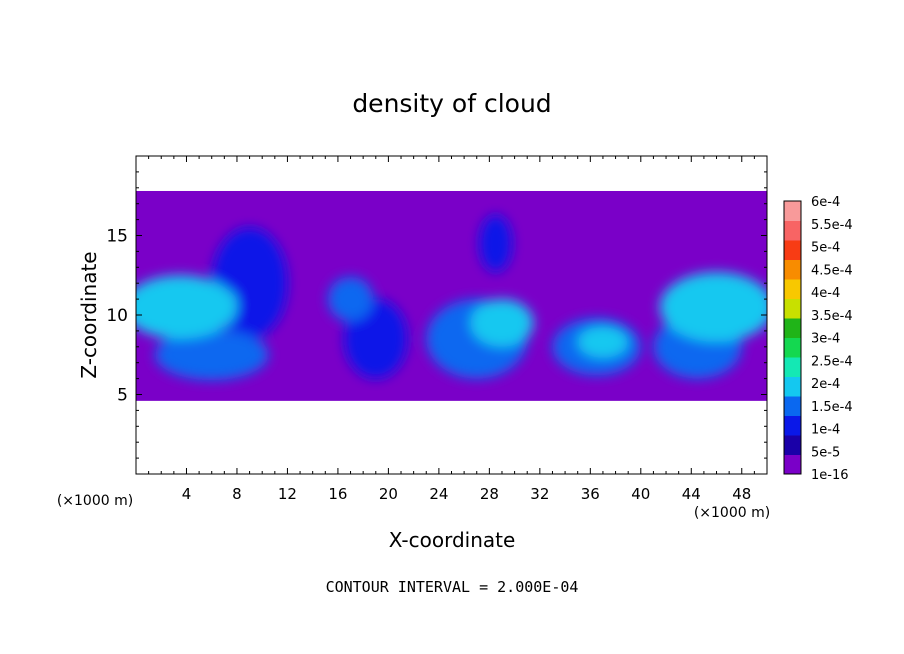  Describe the element at coordinates (732, 513) in the screenshot. I see `x-unit-right: (×1000 m)` at that location.